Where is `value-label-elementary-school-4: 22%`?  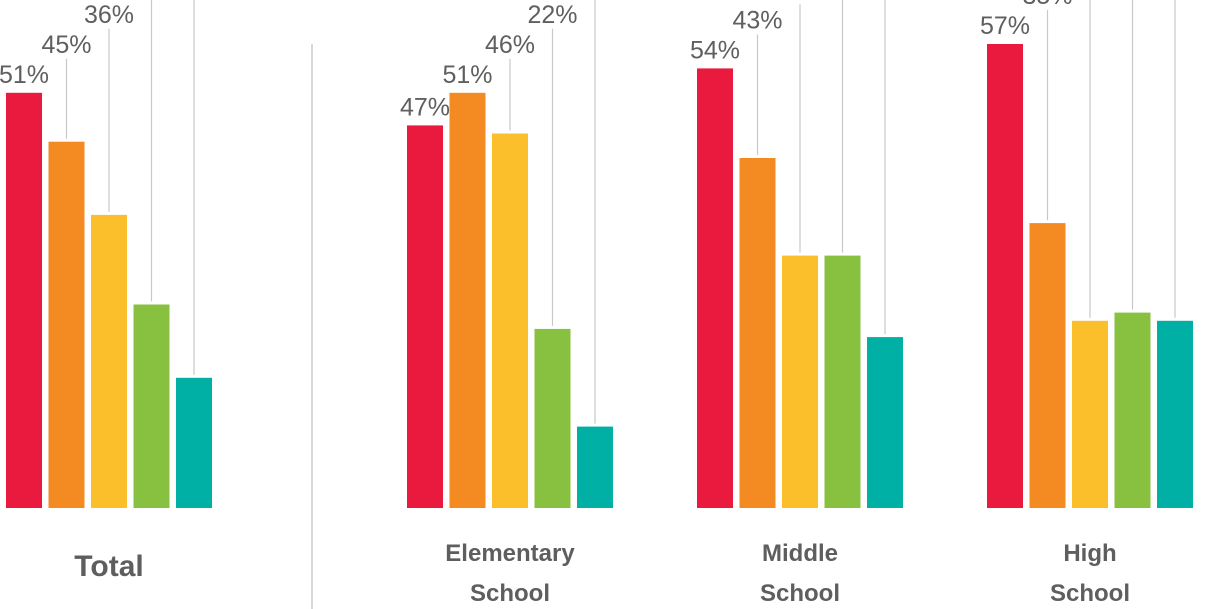
value-label-elementary-school-4: 22% is located at coordinates (552, 15).